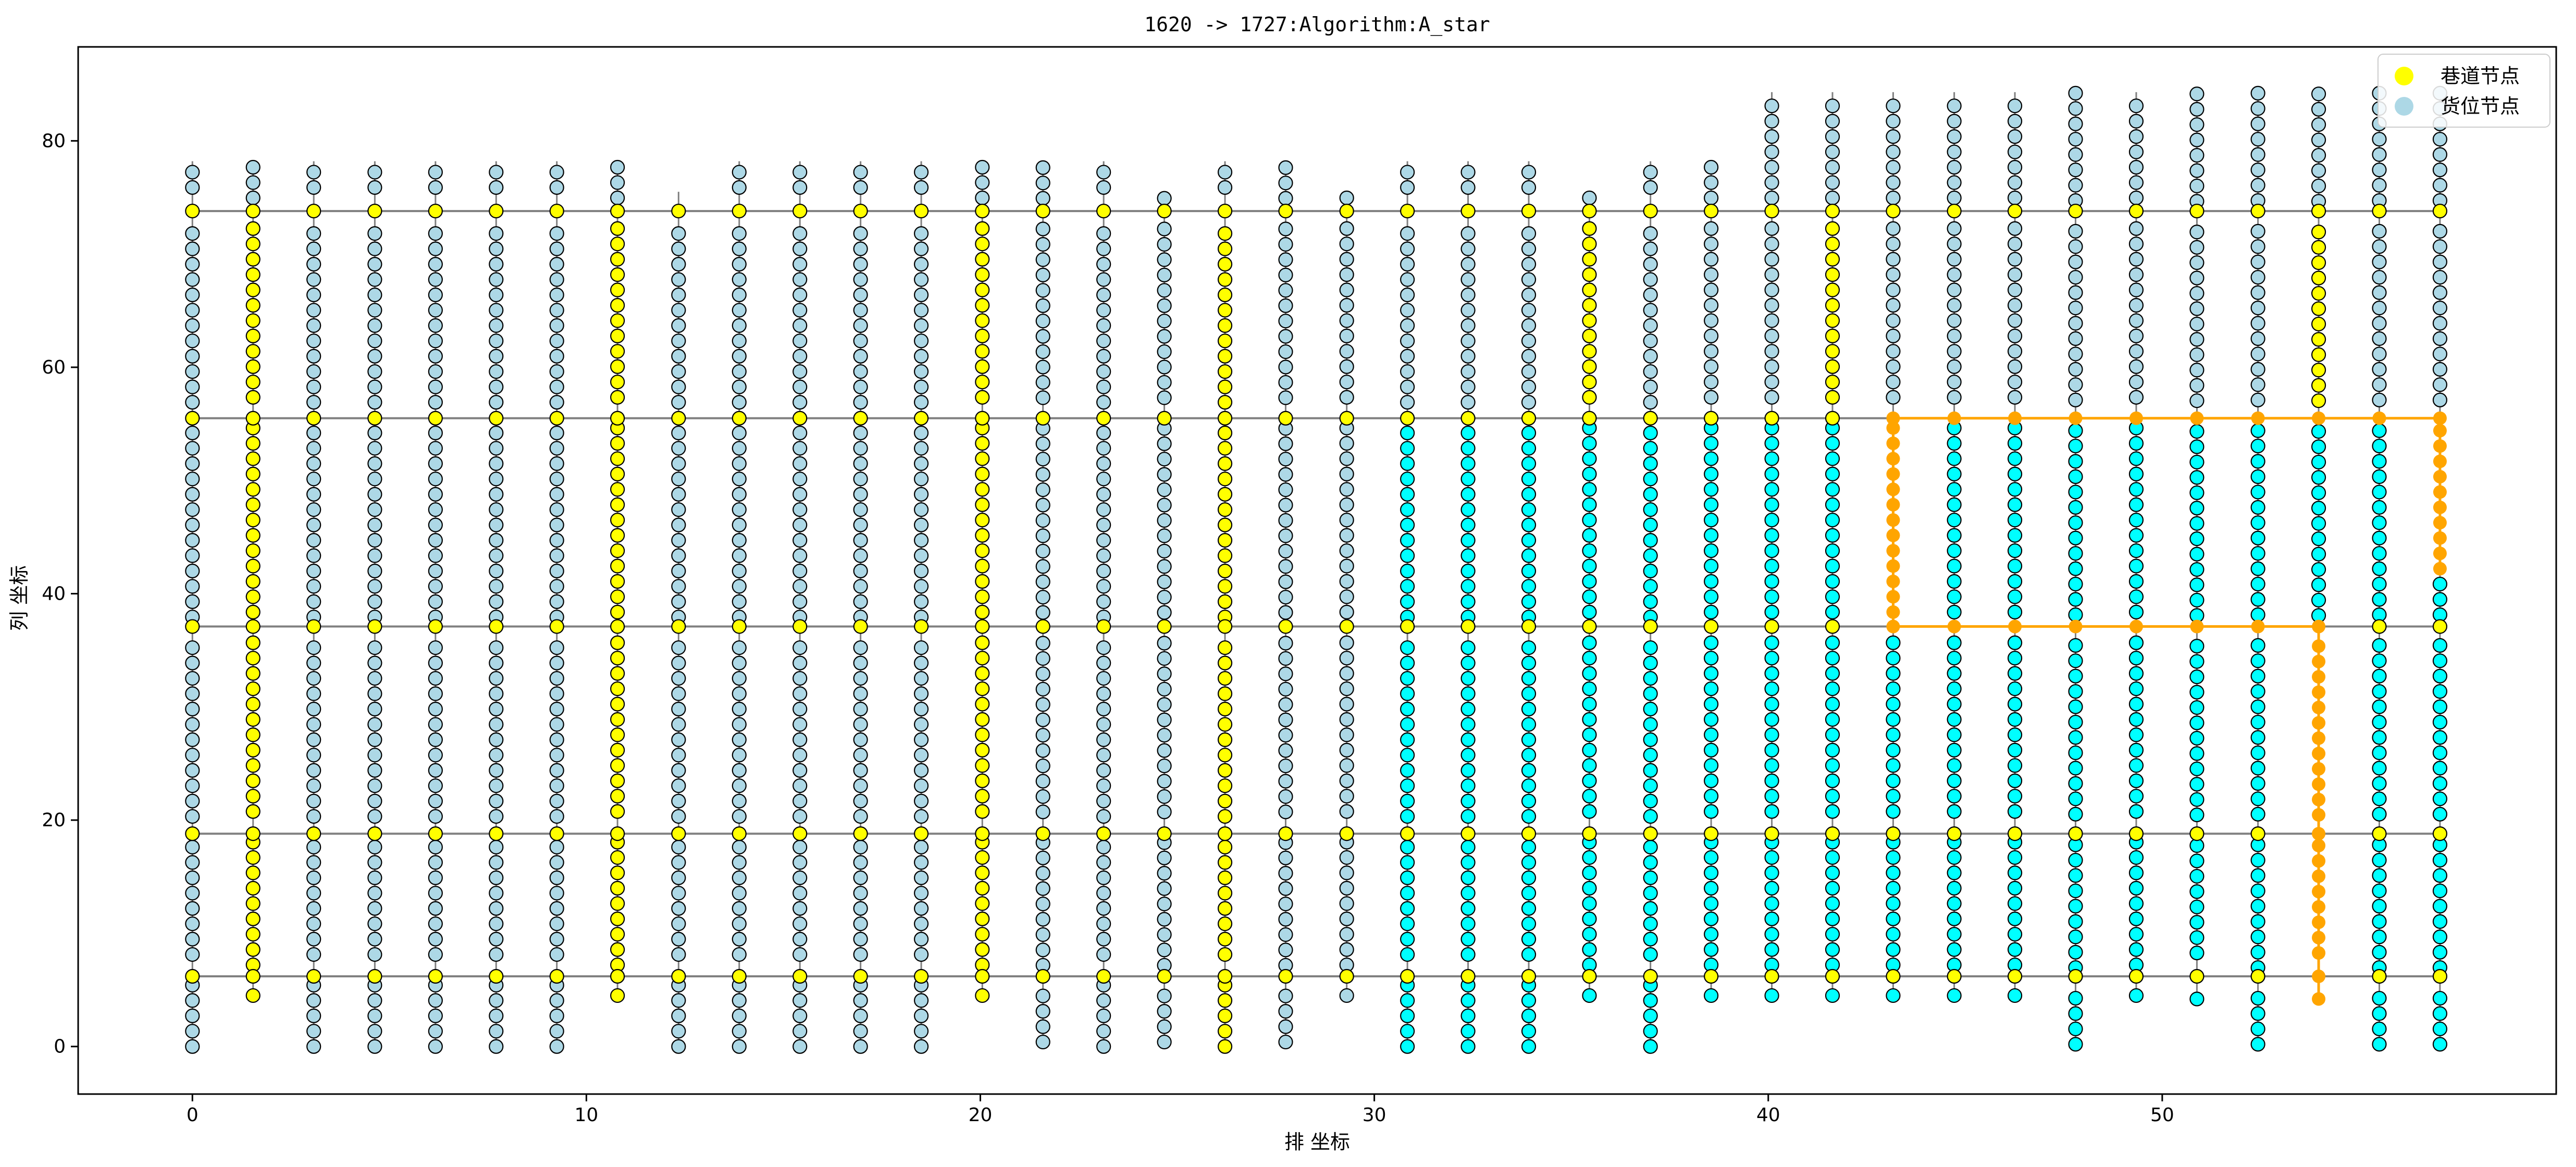 This screenshot has height=1167, width=2576. What do you see at coordinates (1768, 1115) in the screenshot?
I see `x-tick-label-4: 40` at bounding box center [1768, 1115].